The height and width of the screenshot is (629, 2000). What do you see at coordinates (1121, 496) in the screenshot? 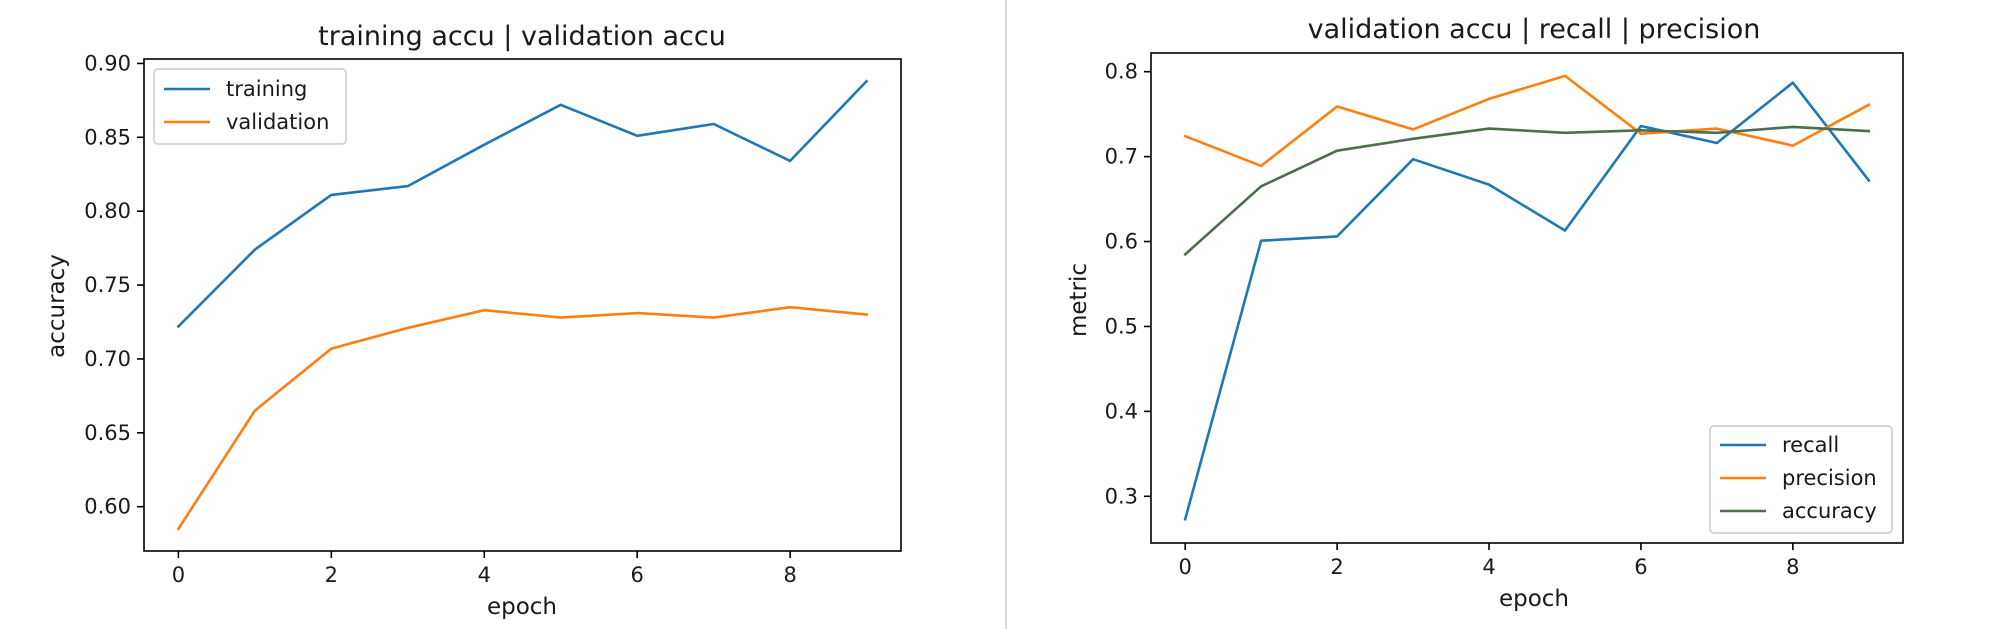
I see `y-tick-label: 0.3` at bounding box center [1121, 496].